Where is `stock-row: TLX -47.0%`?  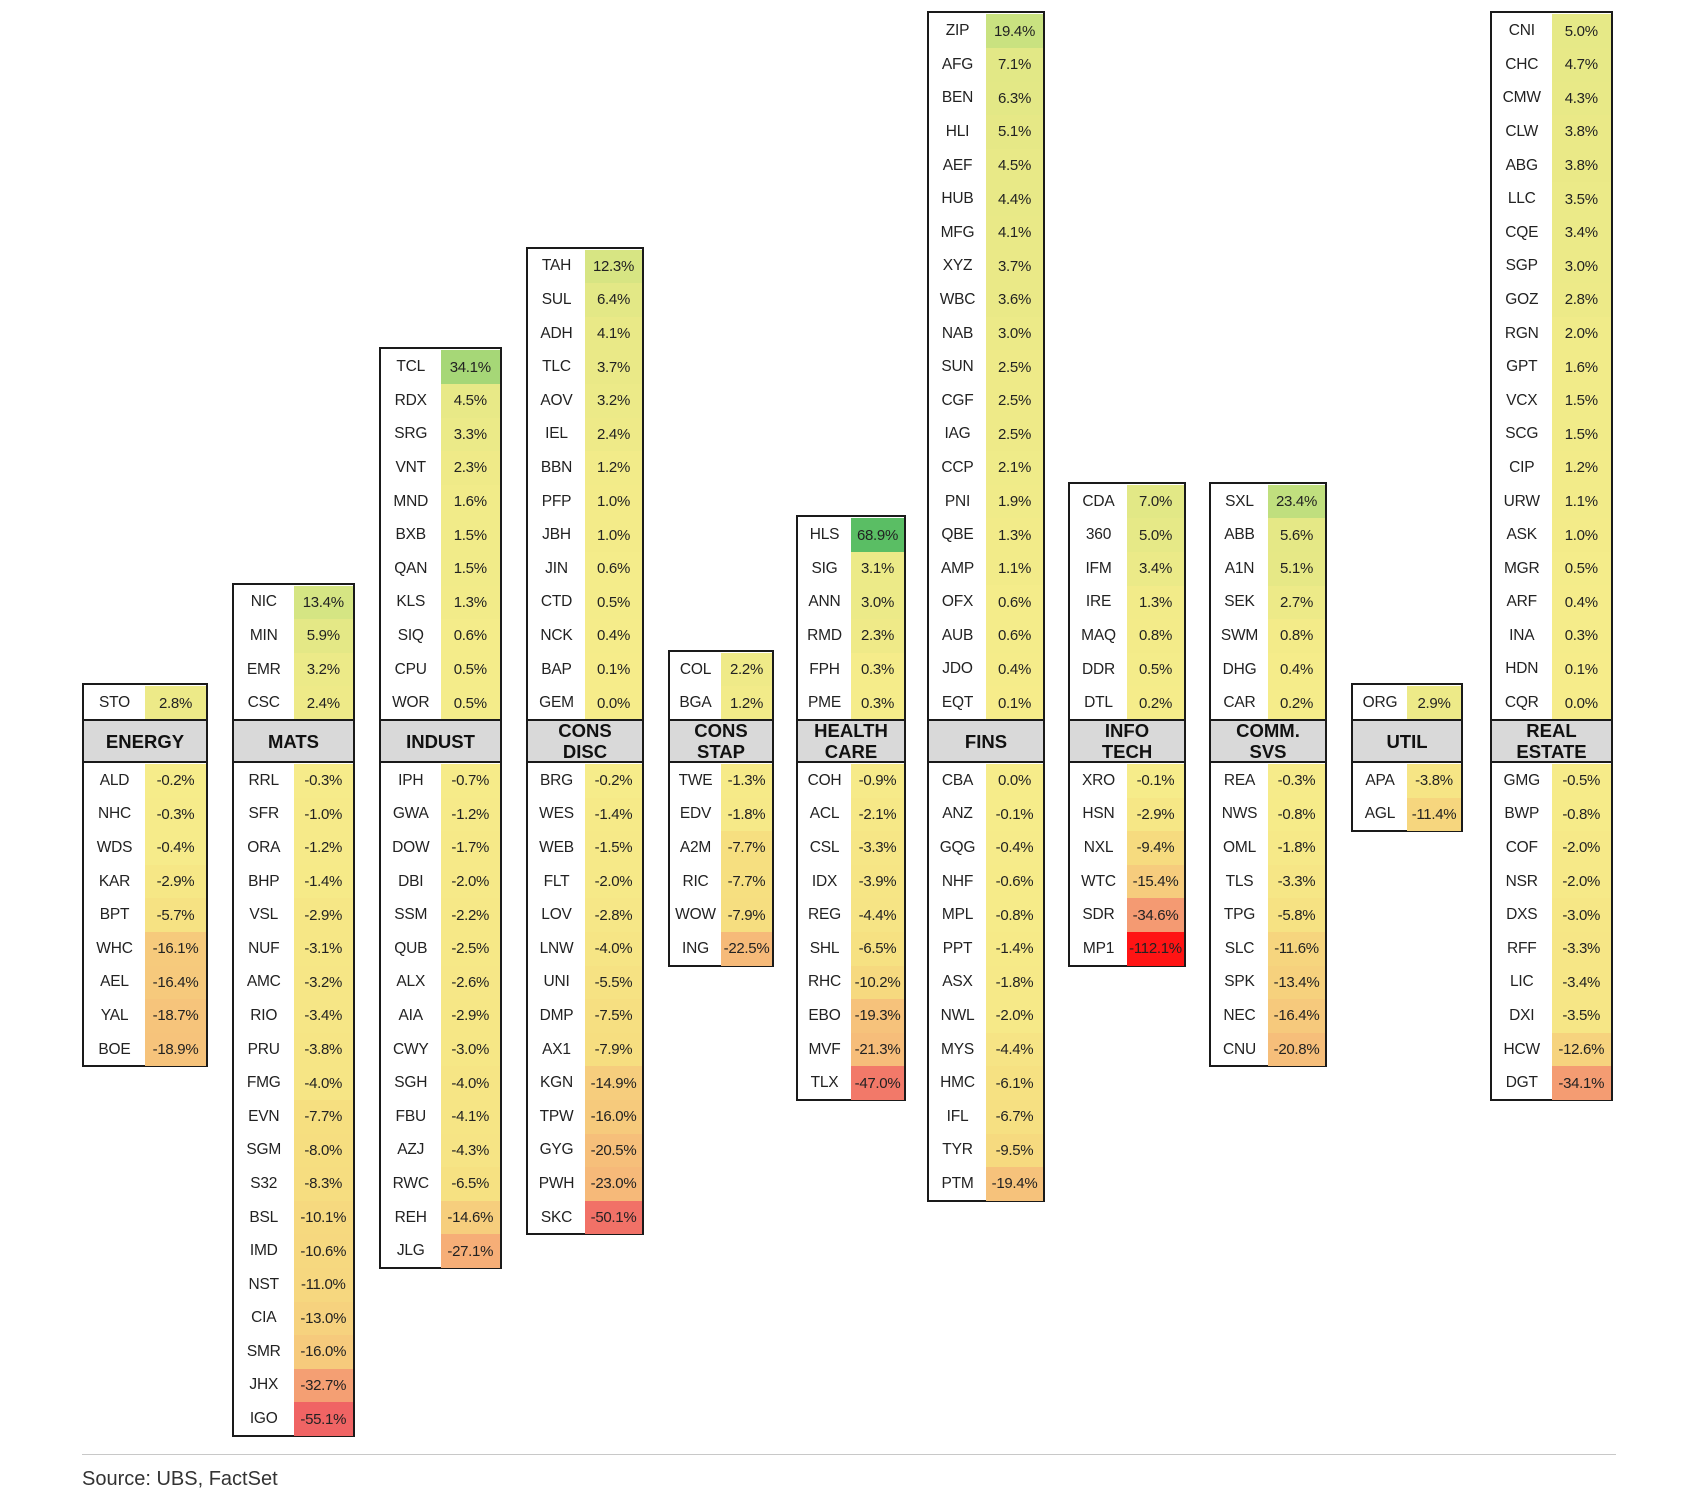
stock-row: TLX -47.0% is located at coordinates (851, 1083).